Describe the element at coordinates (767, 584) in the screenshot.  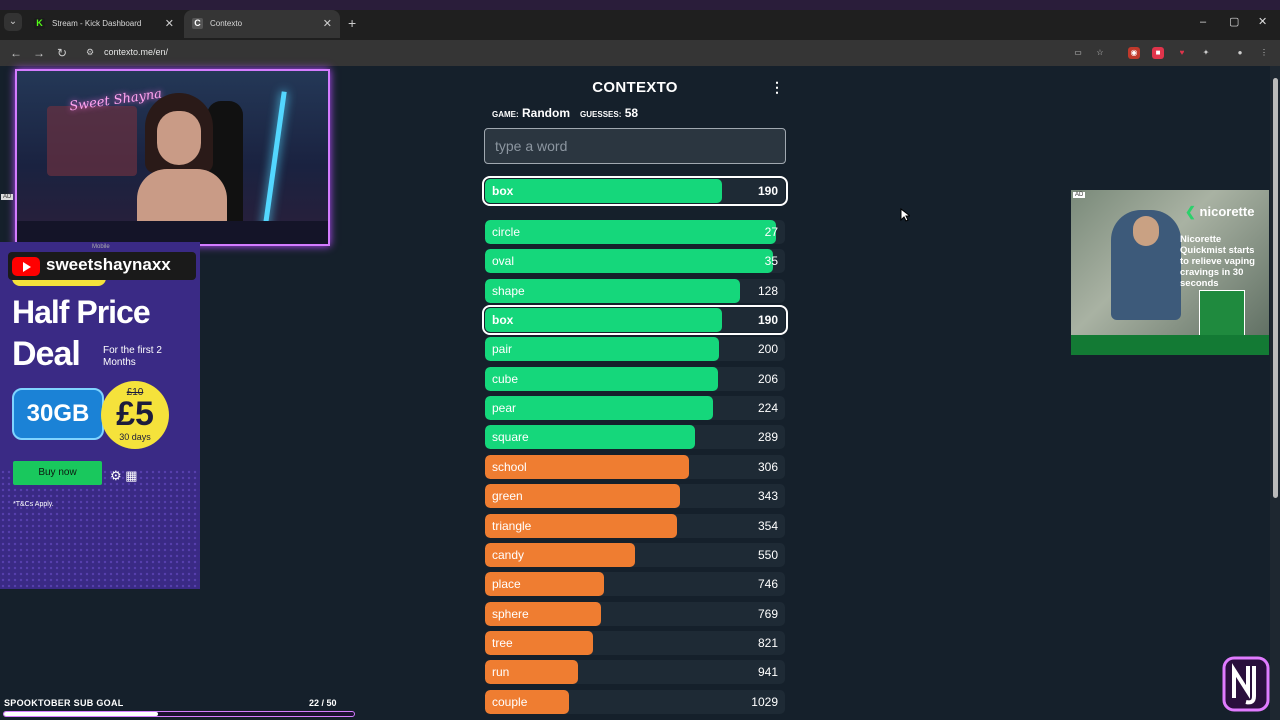
I see `guess-rank: 746` at that location.